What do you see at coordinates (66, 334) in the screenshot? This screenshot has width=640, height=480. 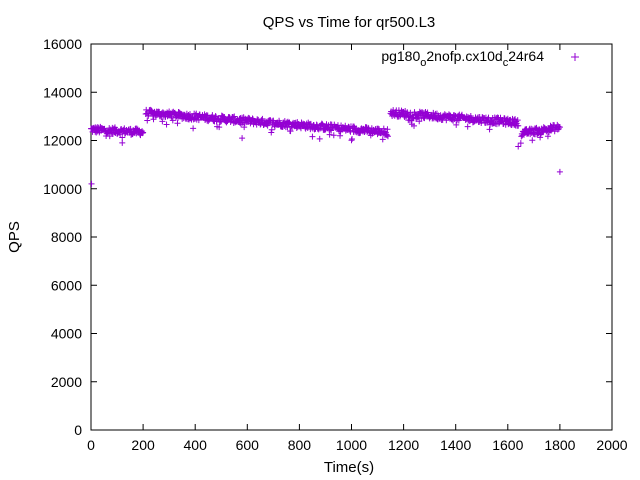 I see `y-tick-label: 4000` at bounding box center [66, 334].